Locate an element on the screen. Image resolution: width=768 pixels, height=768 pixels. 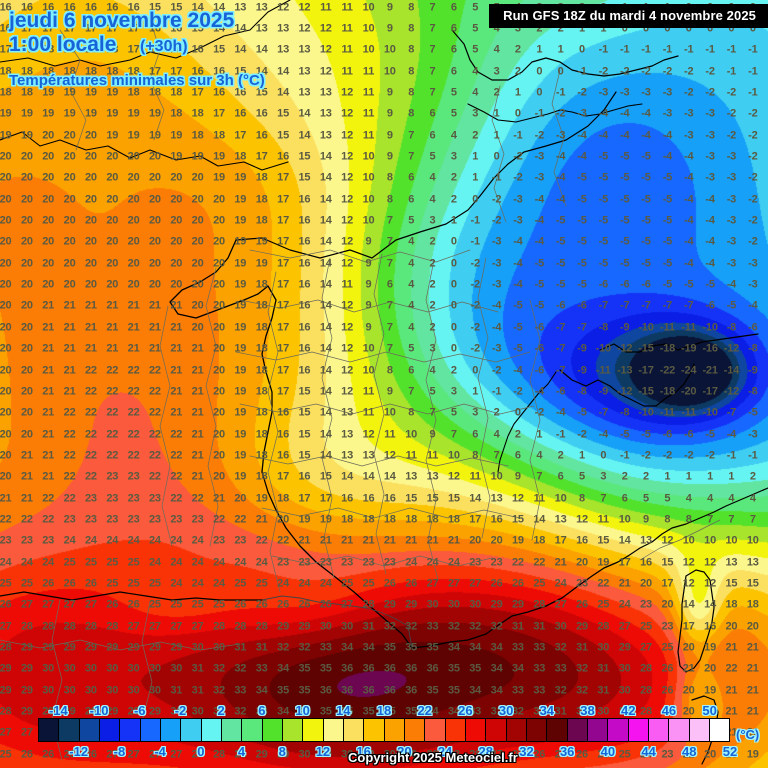
grid-value: -20 is located at coordinates (689, 391).